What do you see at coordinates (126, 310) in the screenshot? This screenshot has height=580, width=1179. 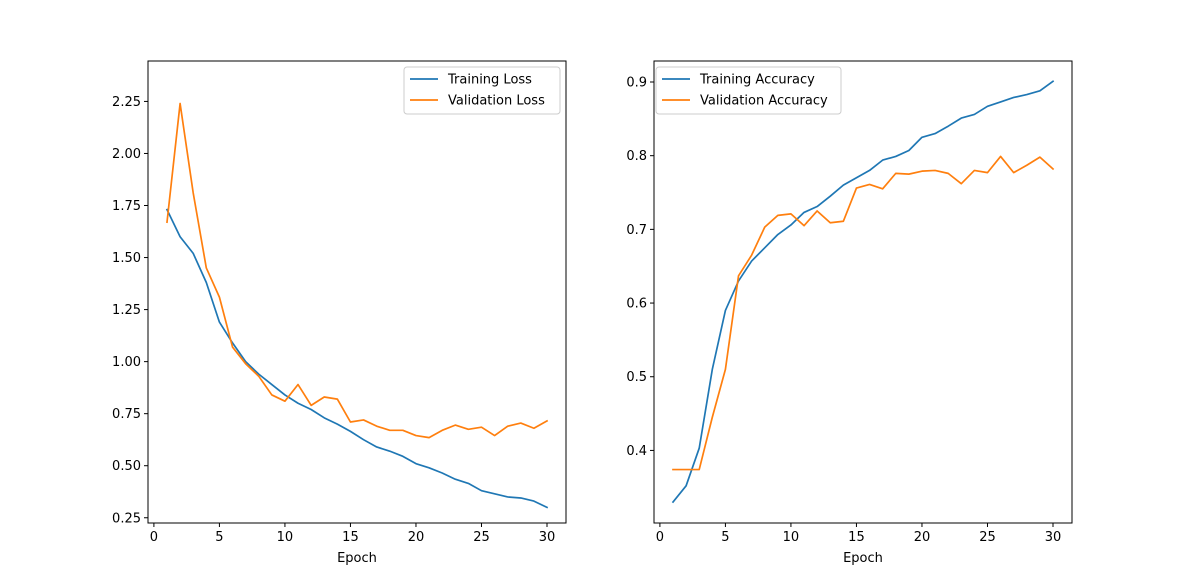 I see `y-tick-label: 1.25` at bounding box center [126, 310].